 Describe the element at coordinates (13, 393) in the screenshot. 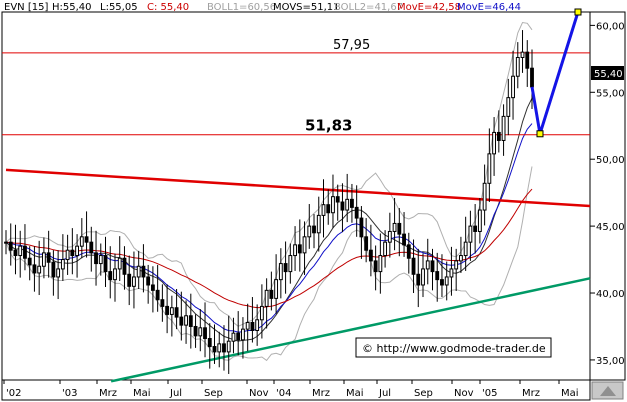

I see `x-tick-label: '02` at that location.